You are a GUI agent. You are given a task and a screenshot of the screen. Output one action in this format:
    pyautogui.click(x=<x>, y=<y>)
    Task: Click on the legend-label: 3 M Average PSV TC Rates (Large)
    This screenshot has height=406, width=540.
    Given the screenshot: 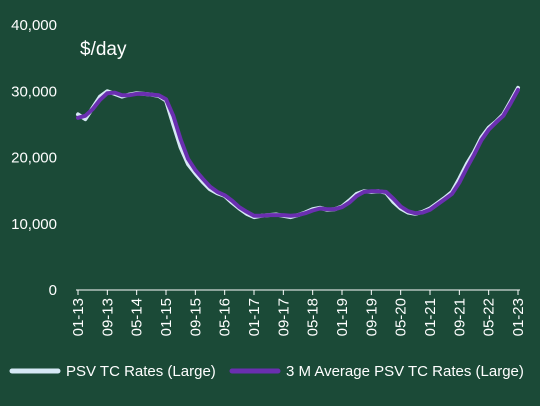 What is the action you would take?
    pyautogui.click(x=405, y=371)
    